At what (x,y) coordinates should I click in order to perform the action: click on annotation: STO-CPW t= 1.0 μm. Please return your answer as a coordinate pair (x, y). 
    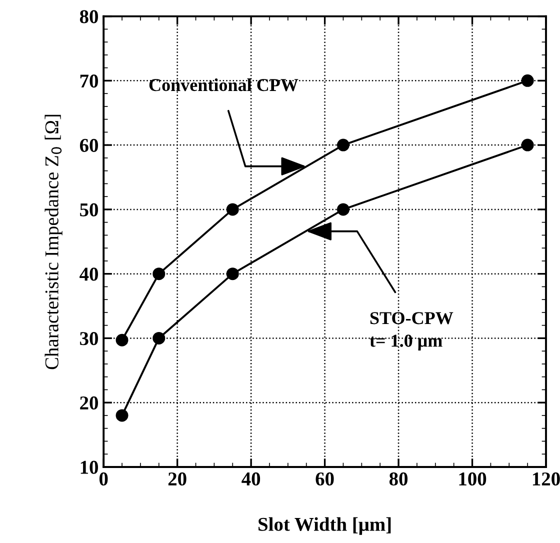
    Looking at the image, I should click on (412, 331).